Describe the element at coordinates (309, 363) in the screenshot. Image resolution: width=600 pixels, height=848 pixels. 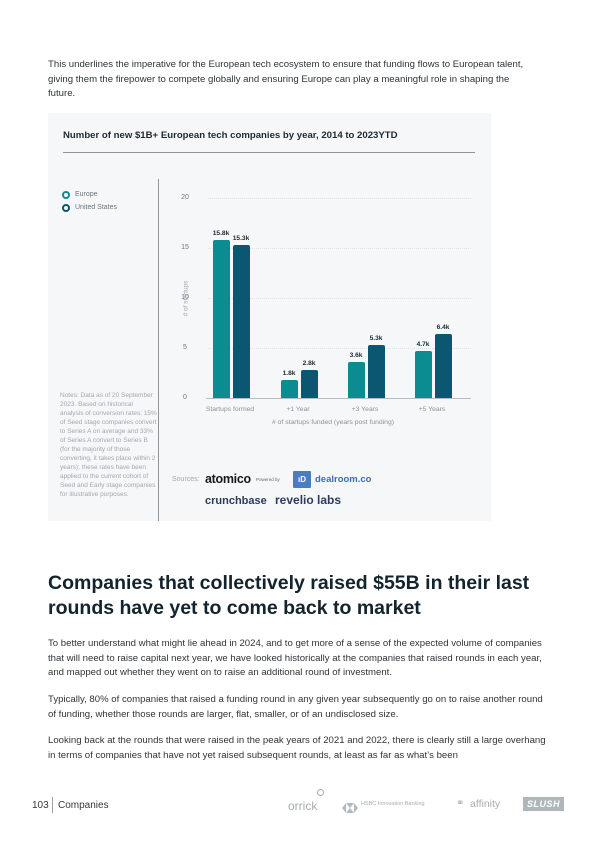
I see `bar-value-label: 2.8k` at that location.